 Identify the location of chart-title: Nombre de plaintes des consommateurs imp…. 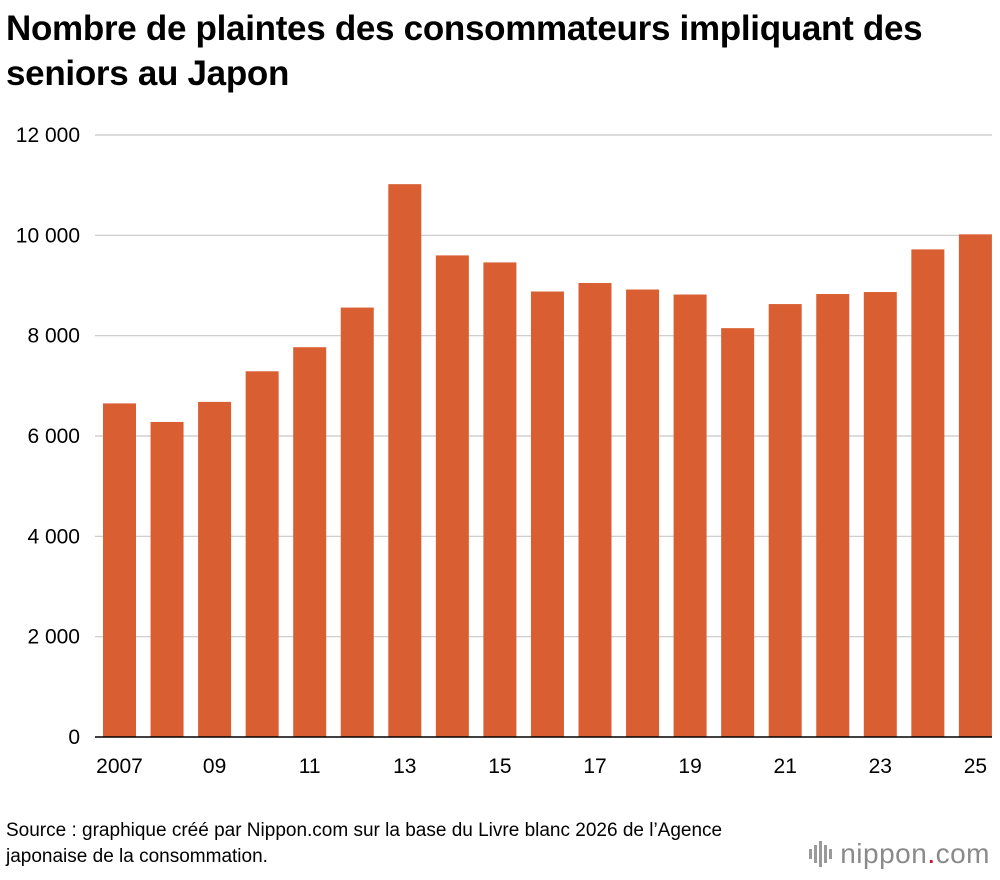
(464, 51).